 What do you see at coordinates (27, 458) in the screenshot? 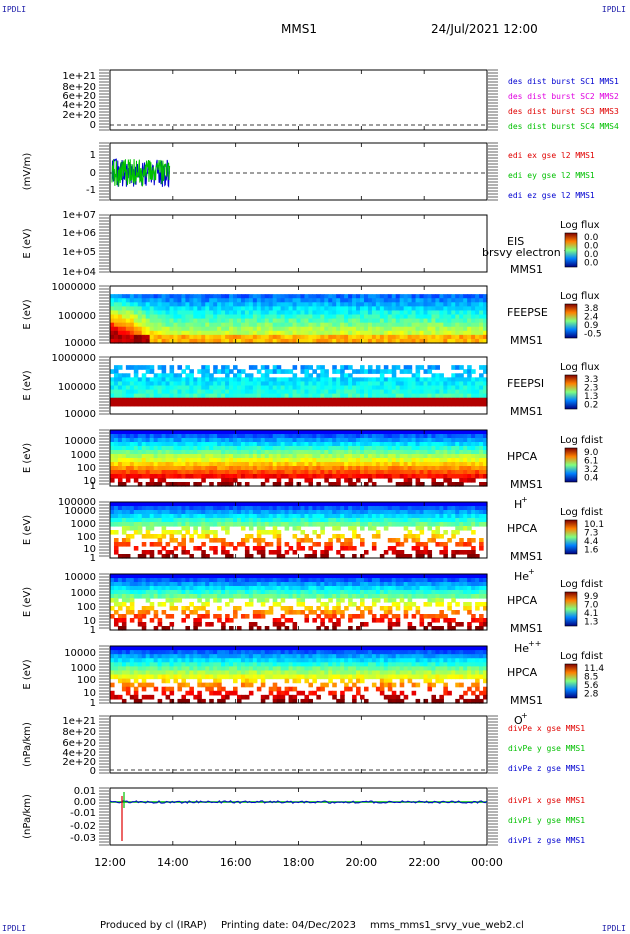
I see `ylabel: E (eV)` at bounding box center [27, 458].